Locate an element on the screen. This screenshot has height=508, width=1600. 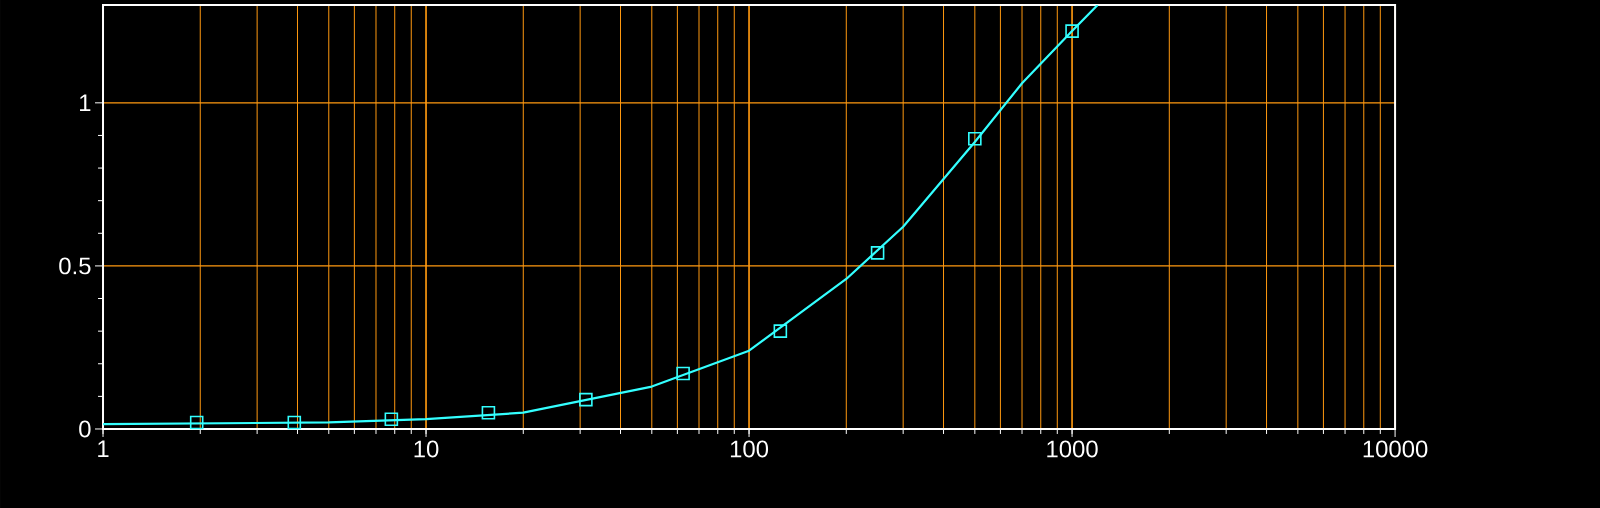
y-tick-label: 1 is located at coordinates (85, 103).